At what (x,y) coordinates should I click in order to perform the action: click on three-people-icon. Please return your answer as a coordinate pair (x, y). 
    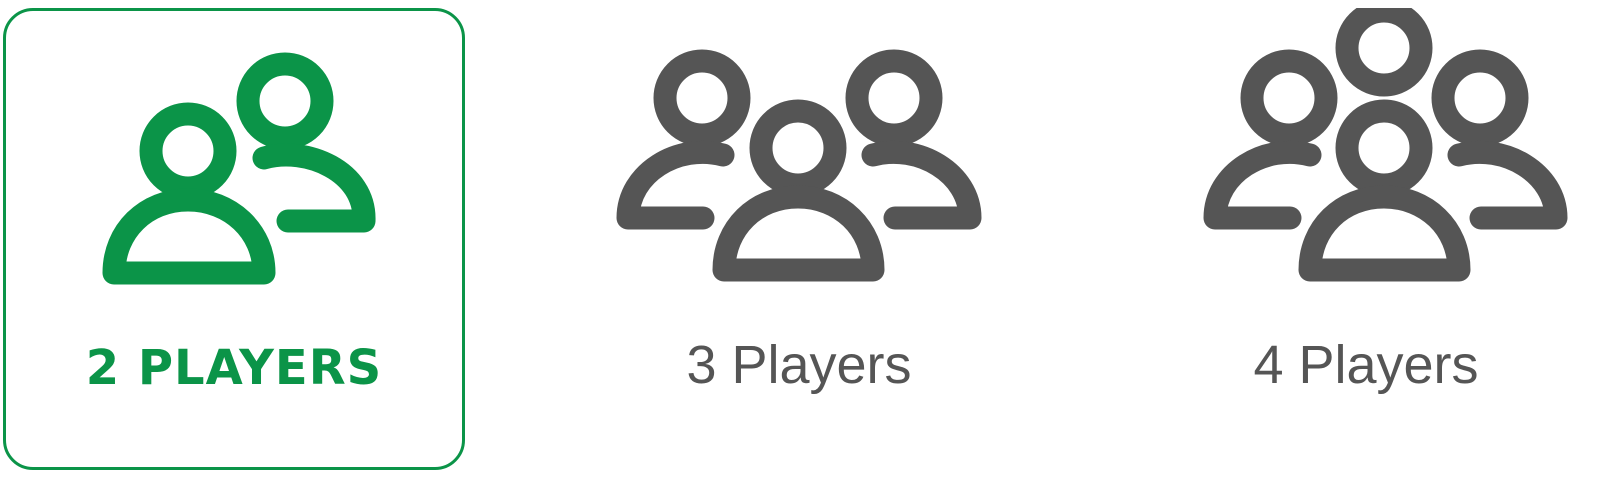
    Looking at the image, I should click on (799, 165).